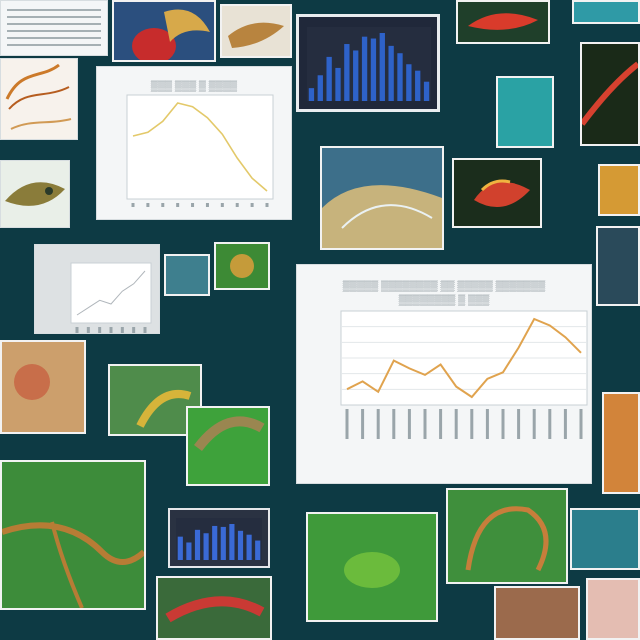  I want to click on bottom-bar-panel, so click(219, 538).